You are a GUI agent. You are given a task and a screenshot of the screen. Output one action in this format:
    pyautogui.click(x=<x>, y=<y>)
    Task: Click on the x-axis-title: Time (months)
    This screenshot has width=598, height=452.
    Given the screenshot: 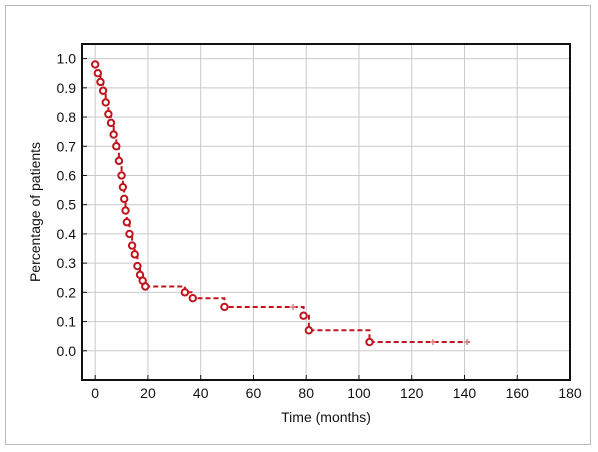 What is the action you would take?
    pyautogui.click(x=326, y=417)
    